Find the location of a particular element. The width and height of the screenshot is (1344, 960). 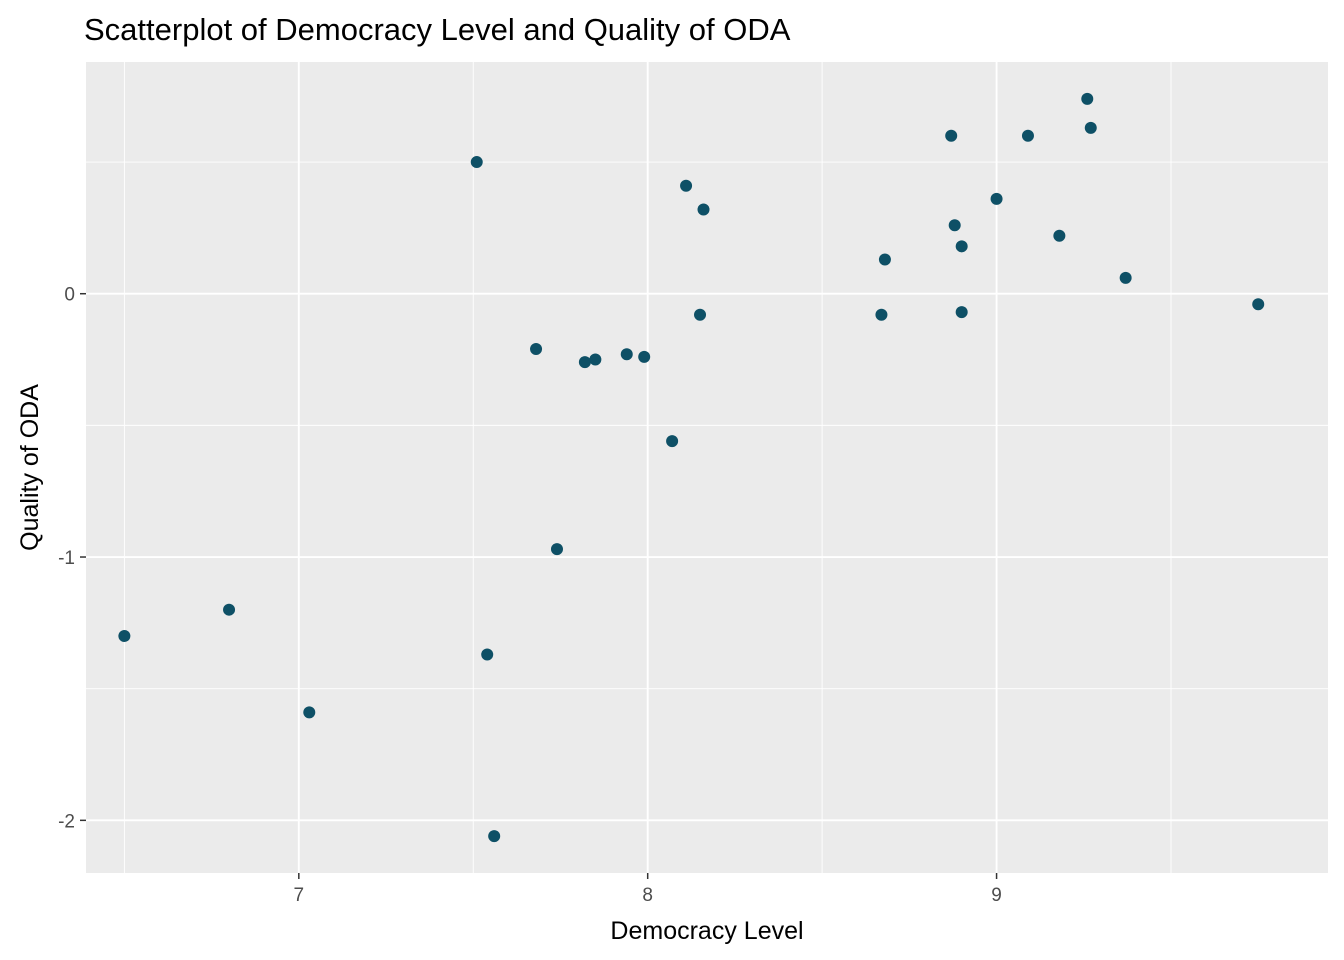

x-tick-label: 9 is located at coordinates (996, 895).